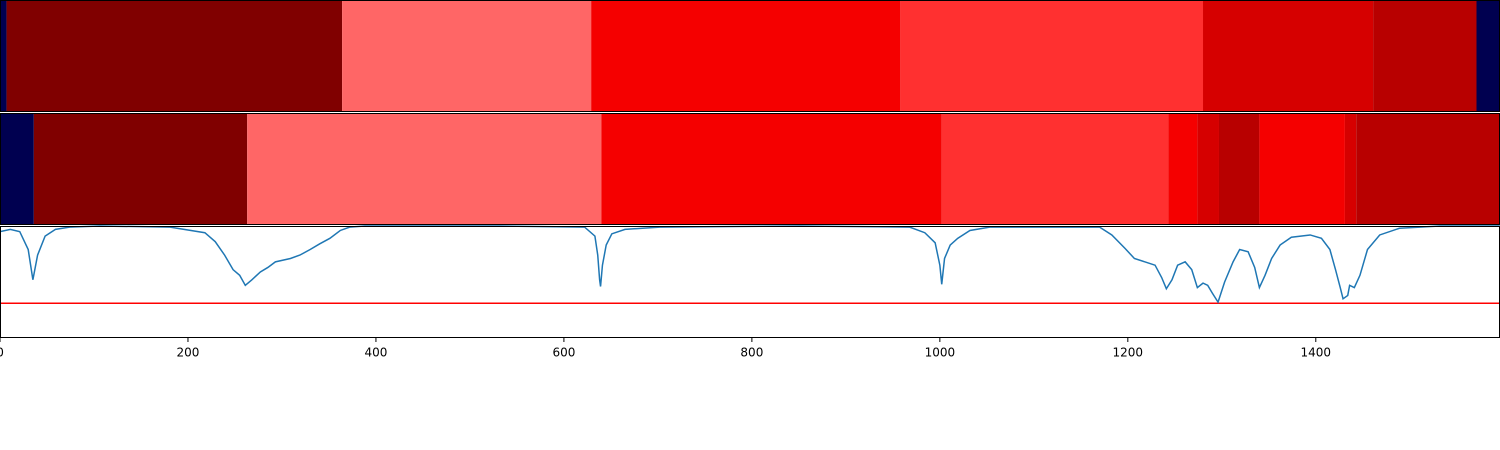 This screenshot has width=1500, height=450. I want to click on x-tick-label: 400, so click(375, 353).